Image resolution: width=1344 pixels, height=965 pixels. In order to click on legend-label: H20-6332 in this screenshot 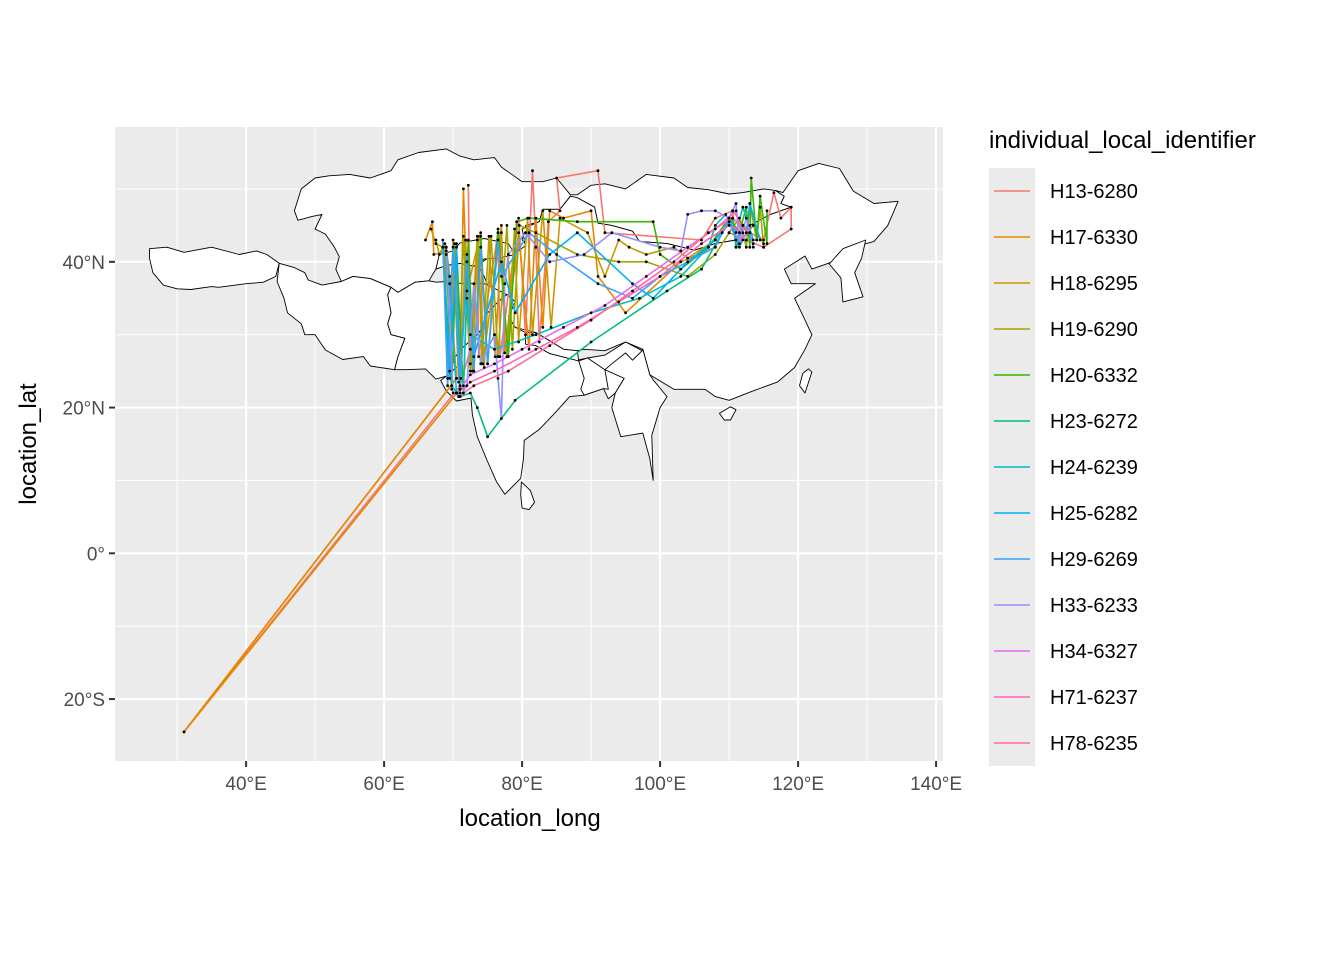, I will do `click(1094, 376)`.